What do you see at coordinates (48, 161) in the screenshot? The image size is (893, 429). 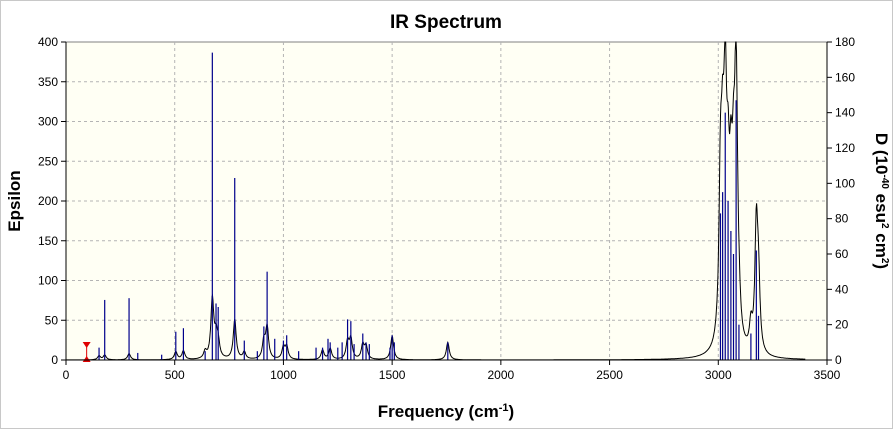 I see `y-left-tick-label: 250` at bounding box center [48, 161].